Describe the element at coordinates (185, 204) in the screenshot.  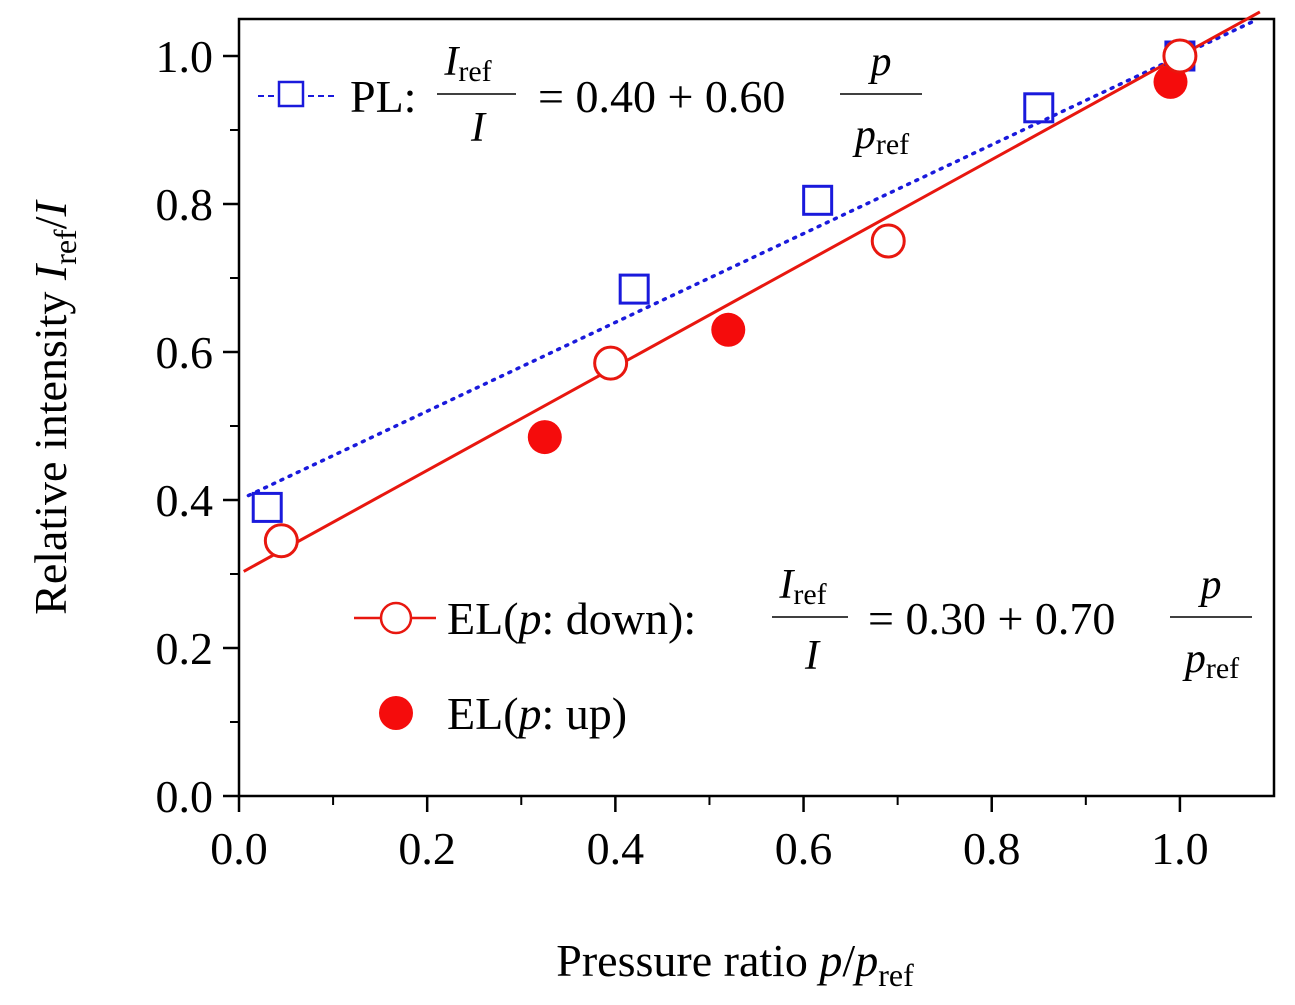
I see `y-tick-label: 0.8` at that location.